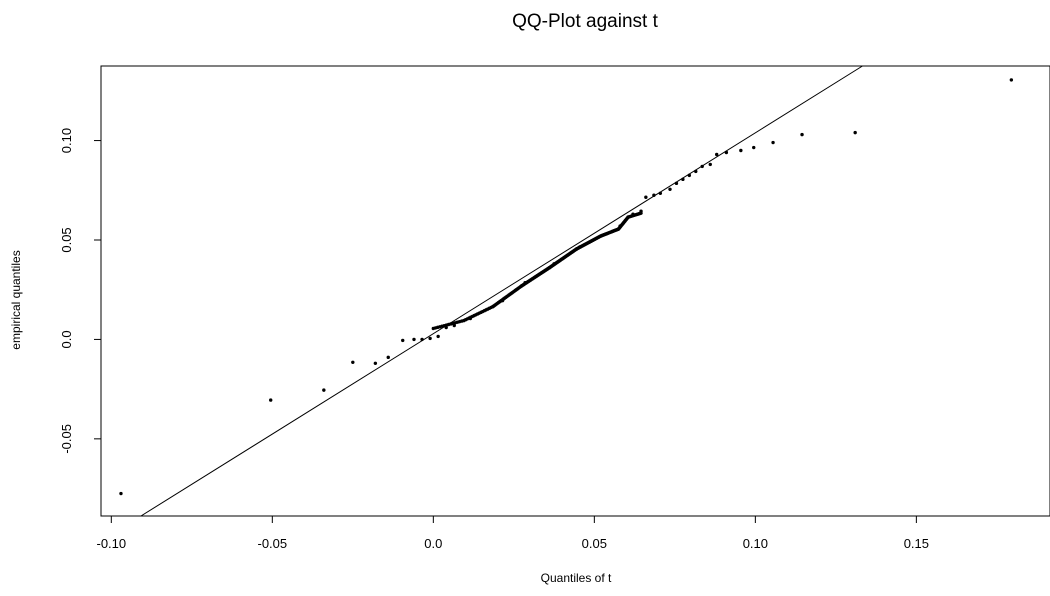  I want to click on y-tick-label: 0.05, so click(66, 239).